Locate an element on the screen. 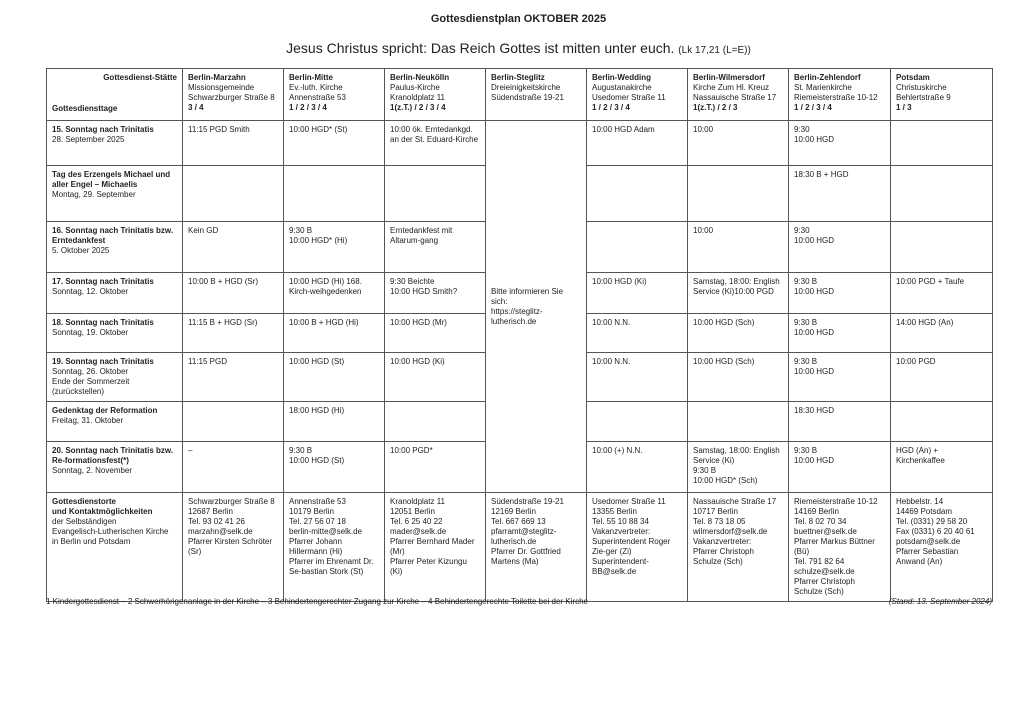 The image size is (1017, 720). service-cell: 10:00 B + HGD (Hi) is located at coordinates (334, 333).